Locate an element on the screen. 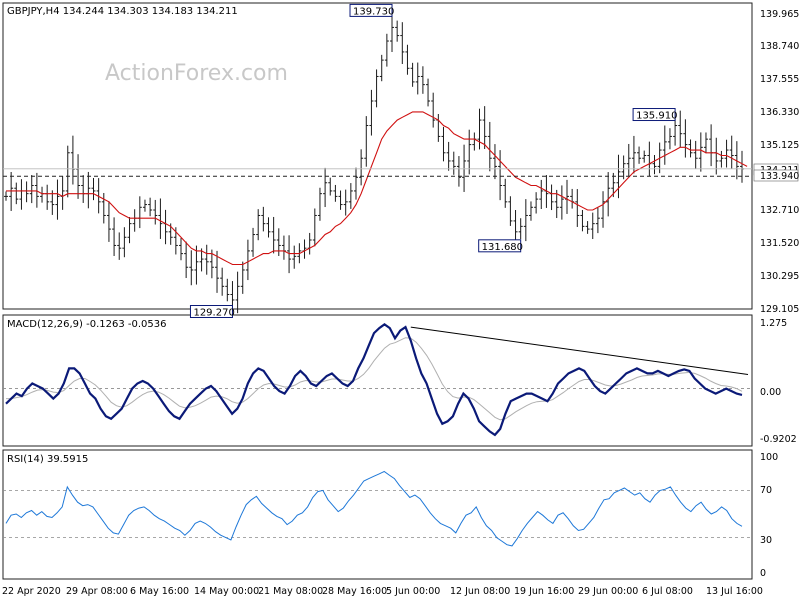  support-price-box is located at coordinates (776, 175).